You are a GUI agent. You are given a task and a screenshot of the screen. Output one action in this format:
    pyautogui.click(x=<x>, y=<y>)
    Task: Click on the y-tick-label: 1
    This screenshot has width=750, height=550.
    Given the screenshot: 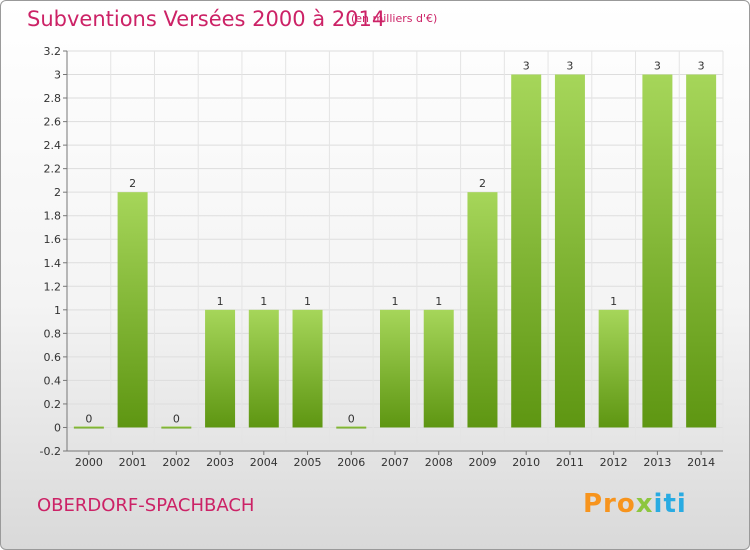 What is the action you would take?
    pyautogui.click(x=57, y=310)
    